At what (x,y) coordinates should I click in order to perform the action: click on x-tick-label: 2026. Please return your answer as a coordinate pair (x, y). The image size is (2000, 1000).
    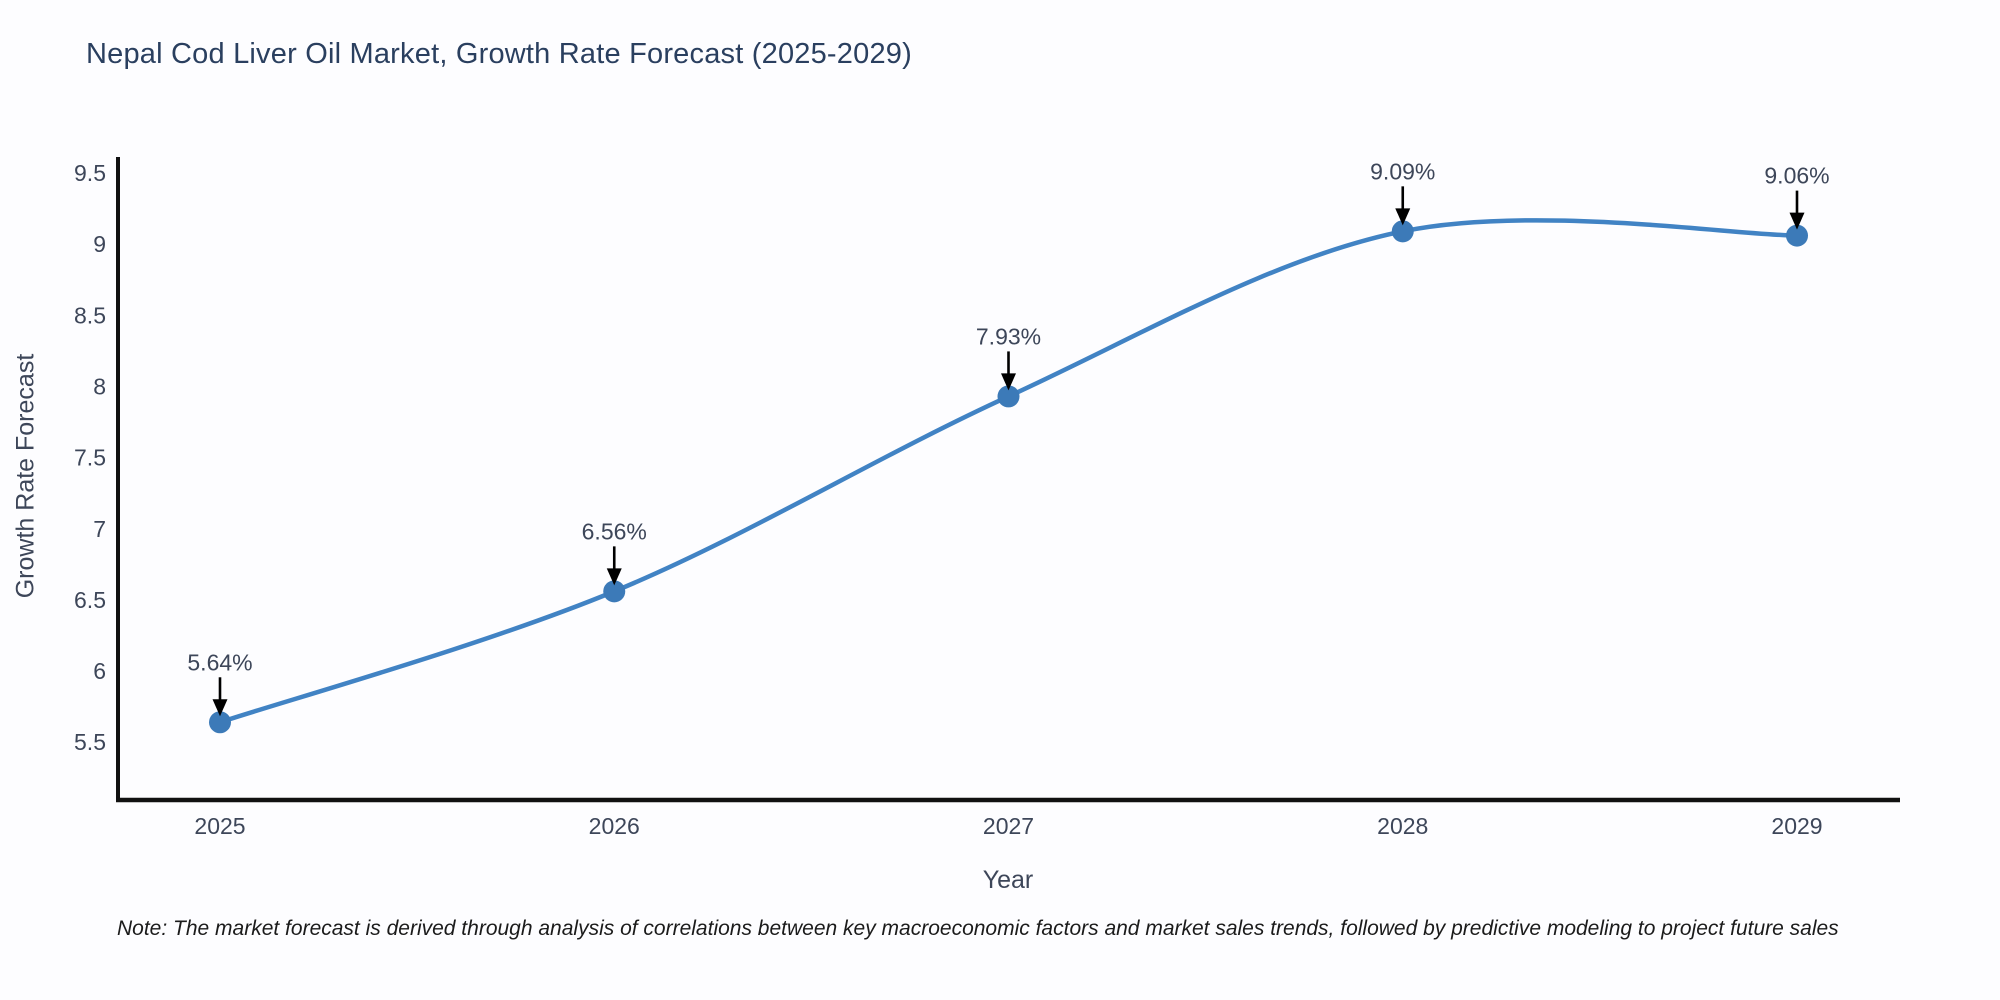
    Looking at the image, I should click on (614, 826).